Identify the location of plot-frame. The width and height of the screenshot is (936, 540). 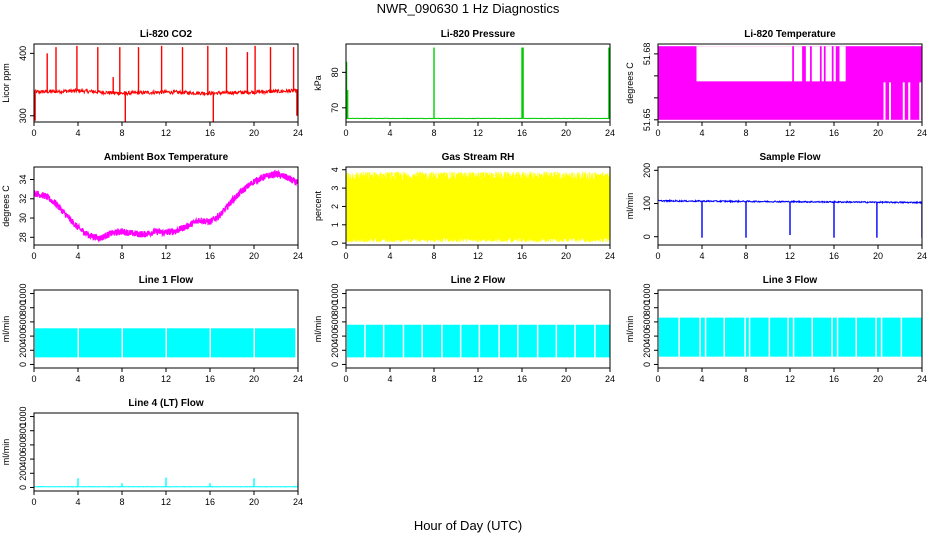
(478, 83).